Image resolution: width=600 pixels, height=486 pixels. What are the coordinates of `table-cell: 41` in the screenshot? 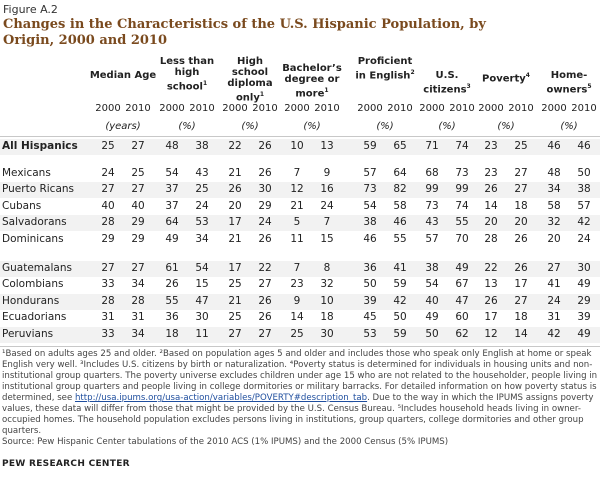 It's located at (554, 284).